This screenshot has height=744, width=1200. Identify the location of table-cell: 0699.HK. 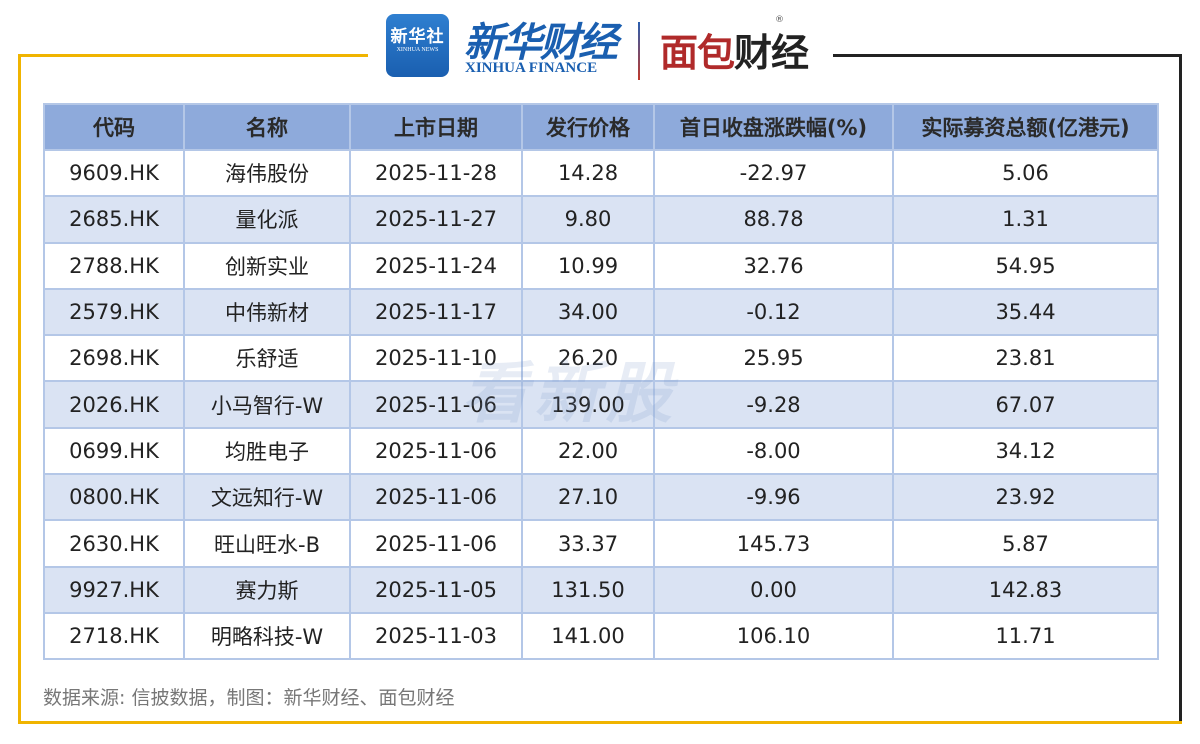
(114, 451).